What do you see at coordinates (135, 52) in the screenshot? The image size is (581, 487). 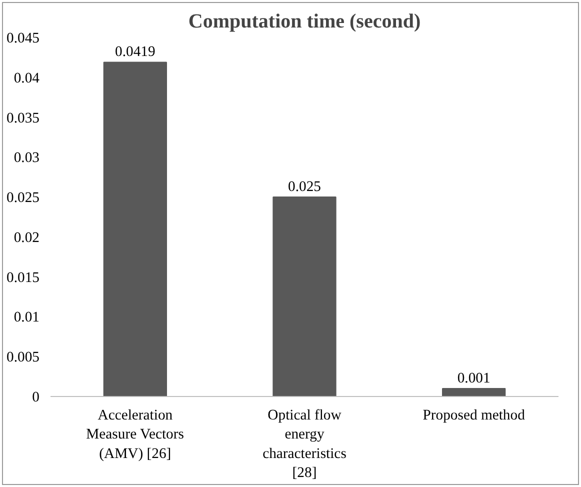 I see `data-label: 0.0419` at bounding box center [135, 52].